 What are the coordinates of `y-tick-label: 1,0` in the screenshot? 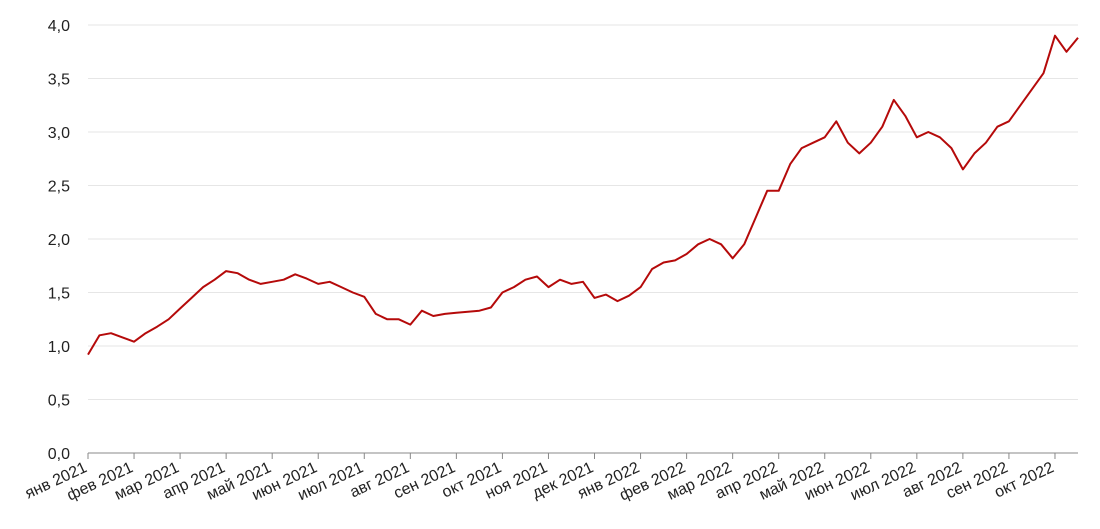 It's located at (59, 347).